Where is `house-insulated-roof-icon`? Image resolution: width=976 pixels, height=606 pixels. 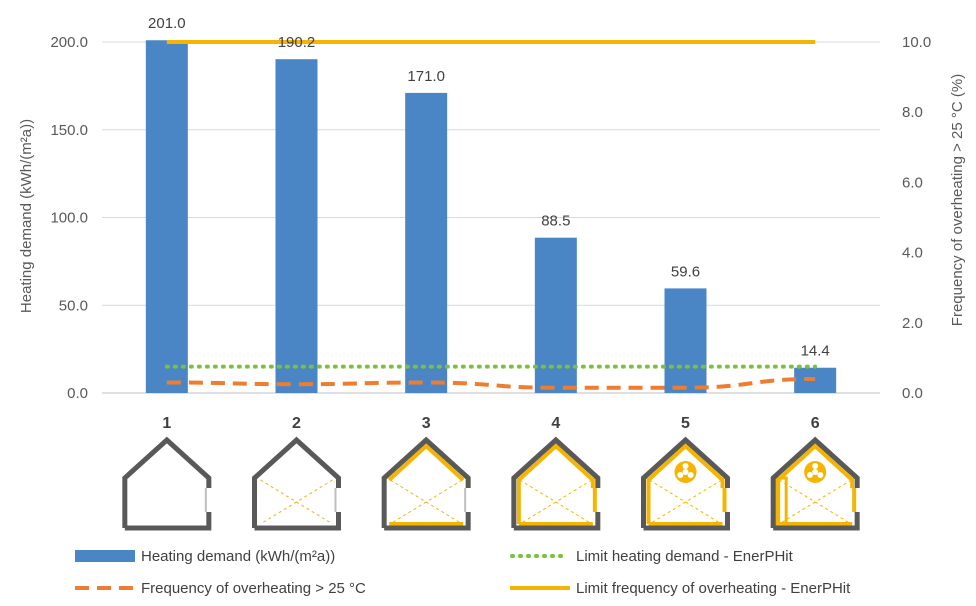 house-insulated-roof-icon is located at coordinates (296, 483).